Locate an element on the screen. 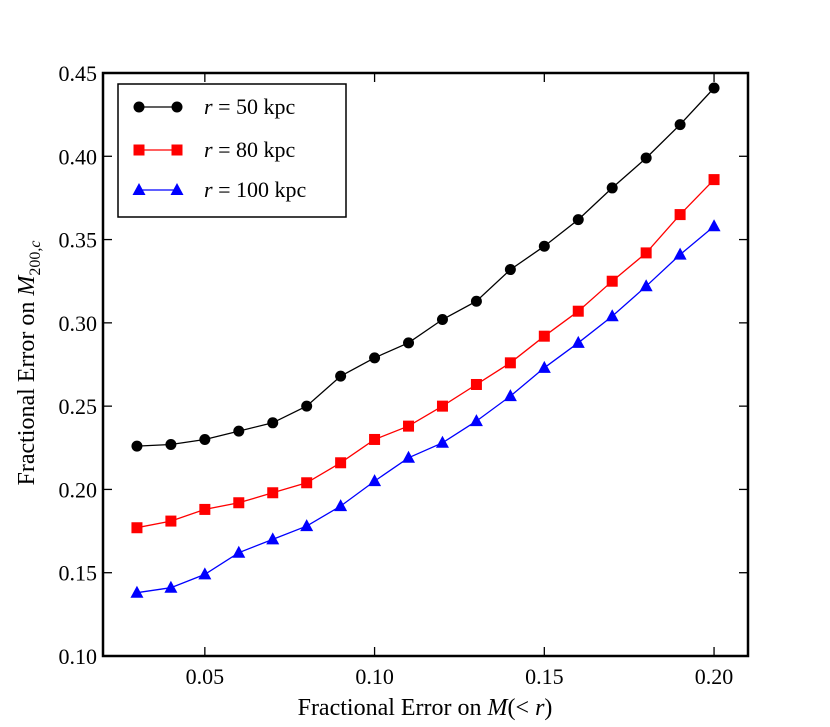  y-tick-label: 0.20 is located at coordinates (78, 489).